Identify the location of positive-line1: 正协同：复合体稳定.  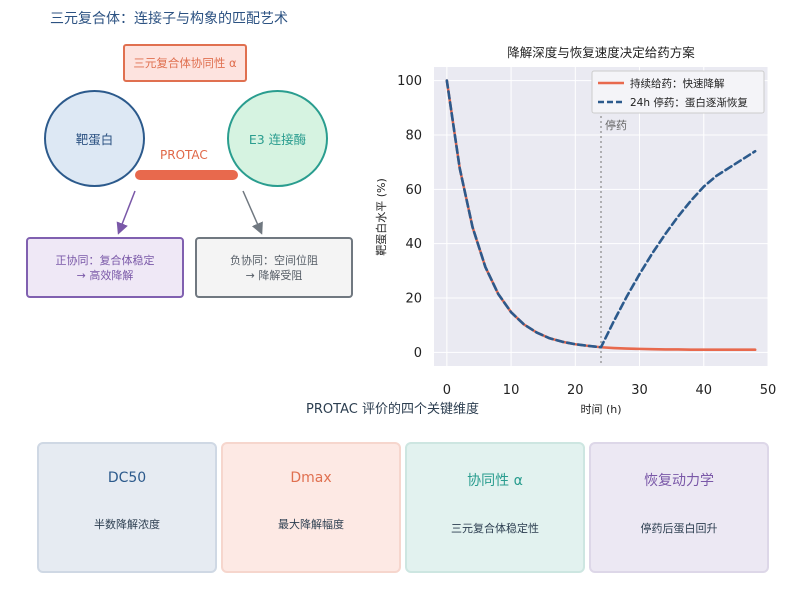
(105, 260).